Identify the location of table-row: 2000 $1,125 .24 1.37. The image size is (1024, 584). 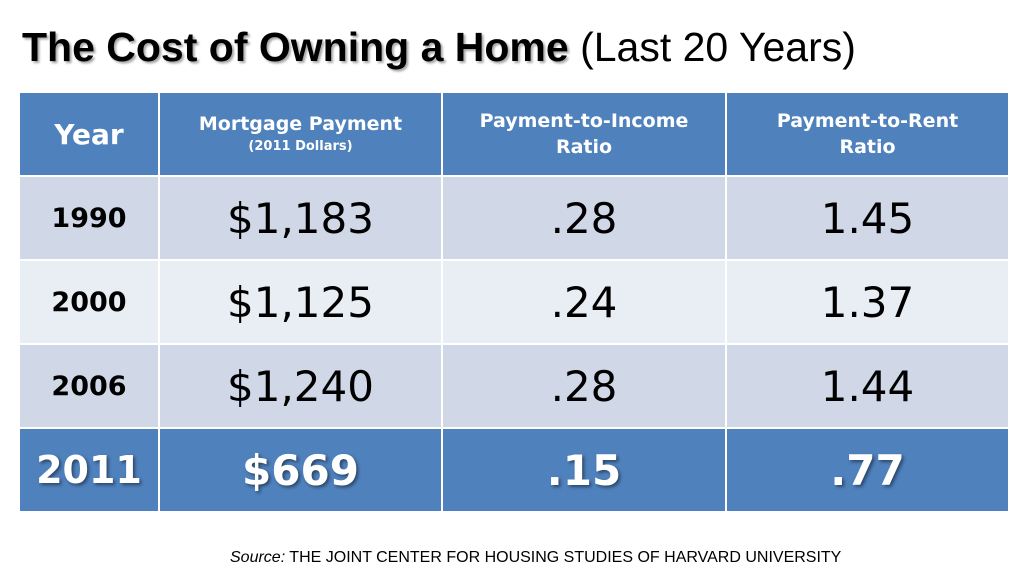
(514, 302).